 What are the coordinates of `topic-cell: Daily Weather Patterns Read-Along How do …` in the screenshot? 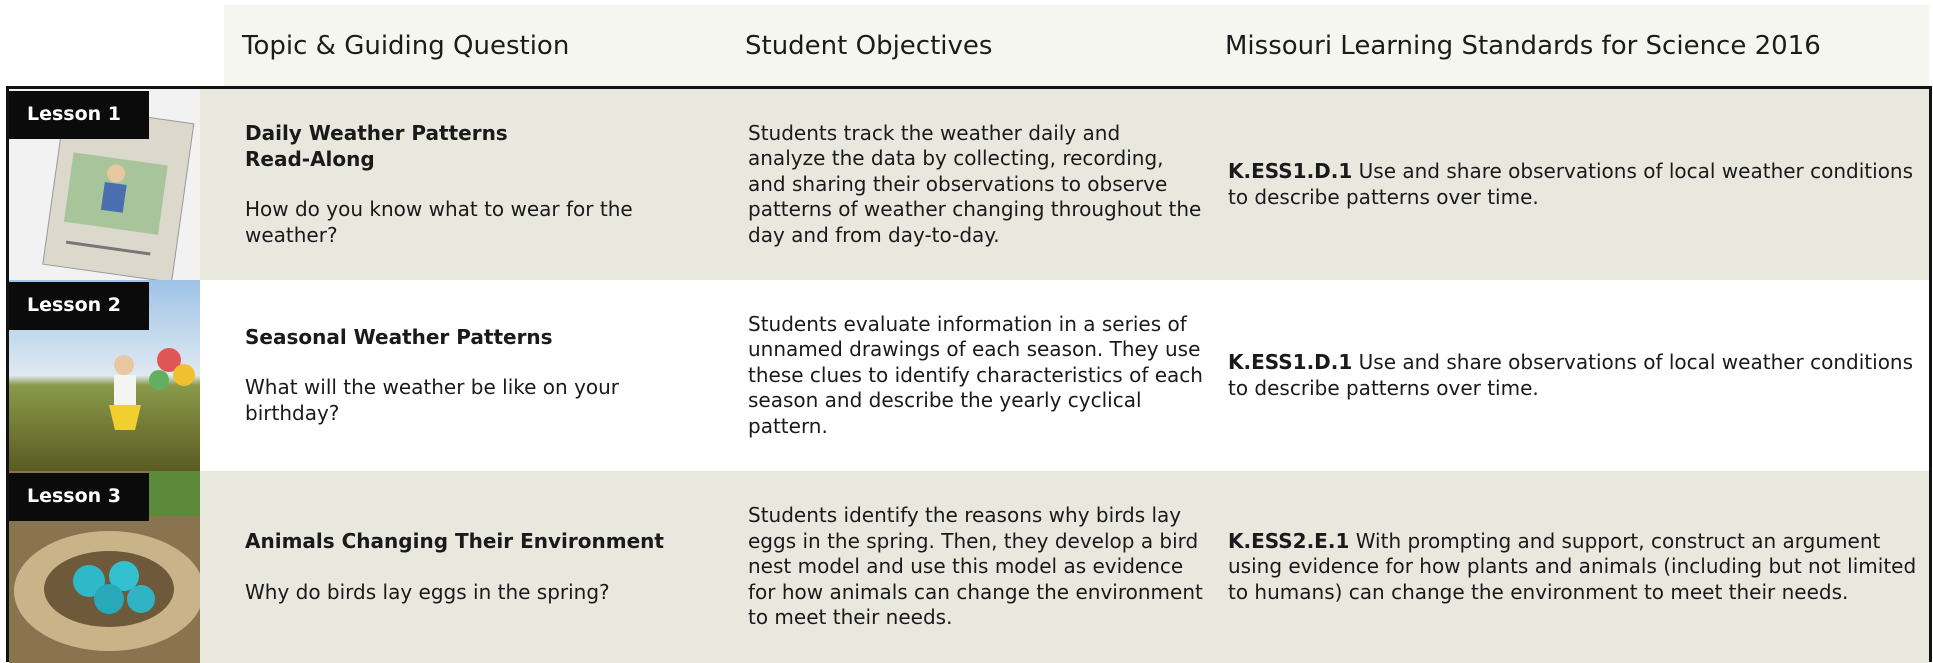 It's located at (480, 184).